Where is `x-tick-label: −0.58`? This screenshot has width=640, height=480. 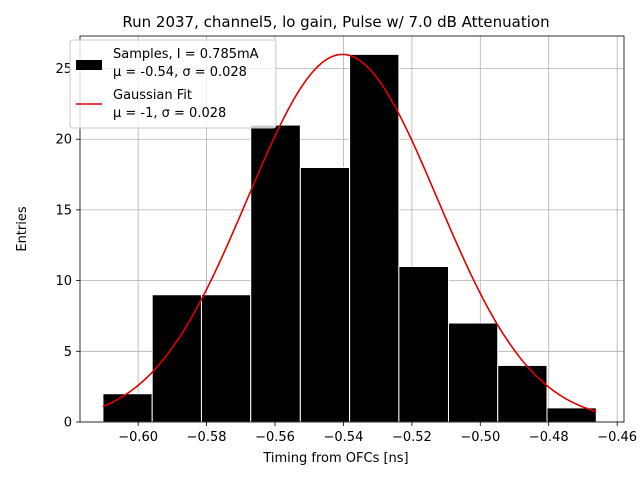 x-tick-label: −0.58 is located at coordinates (207, 437).